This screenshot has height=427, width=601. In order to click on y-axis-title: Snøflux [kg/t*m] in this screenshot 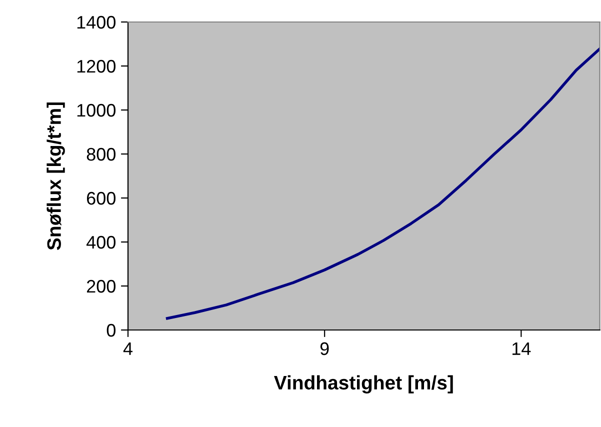, I will do `click(55, 176)`.